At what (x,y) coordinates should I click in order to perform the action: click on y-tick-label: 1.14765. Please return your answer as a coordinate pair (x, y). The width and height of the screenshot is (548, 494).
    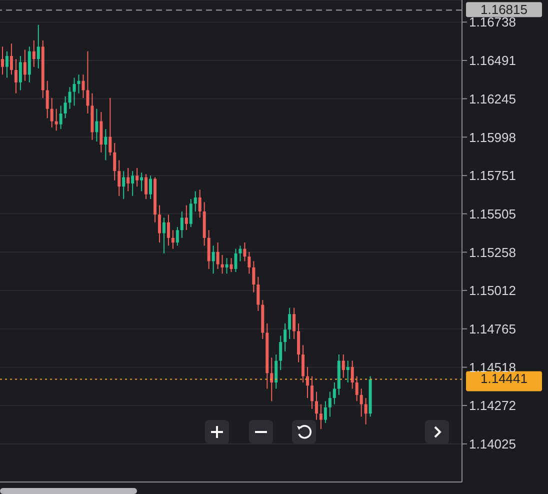
    Looking at the image, I should click on (492, 328).